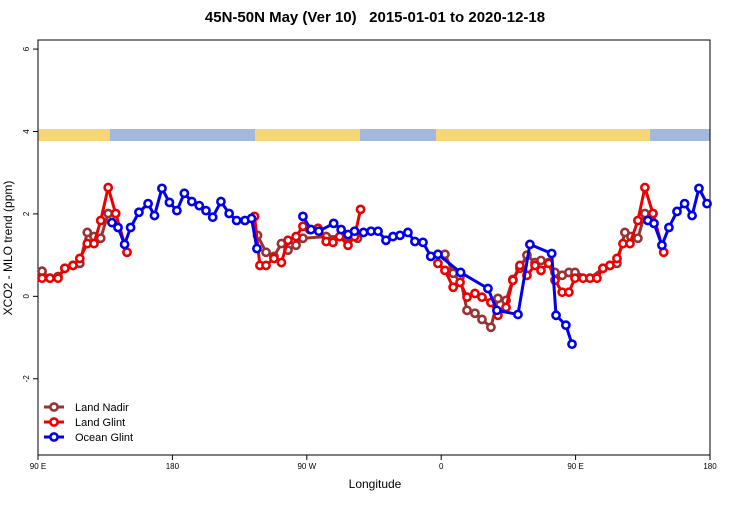 Image resolution: width=750 pixels, height=505 pixels. What do you see at coordinates (26, 296) in the screenshot?
I see `y-tick-label: 0` at bounding box center [26, 296].